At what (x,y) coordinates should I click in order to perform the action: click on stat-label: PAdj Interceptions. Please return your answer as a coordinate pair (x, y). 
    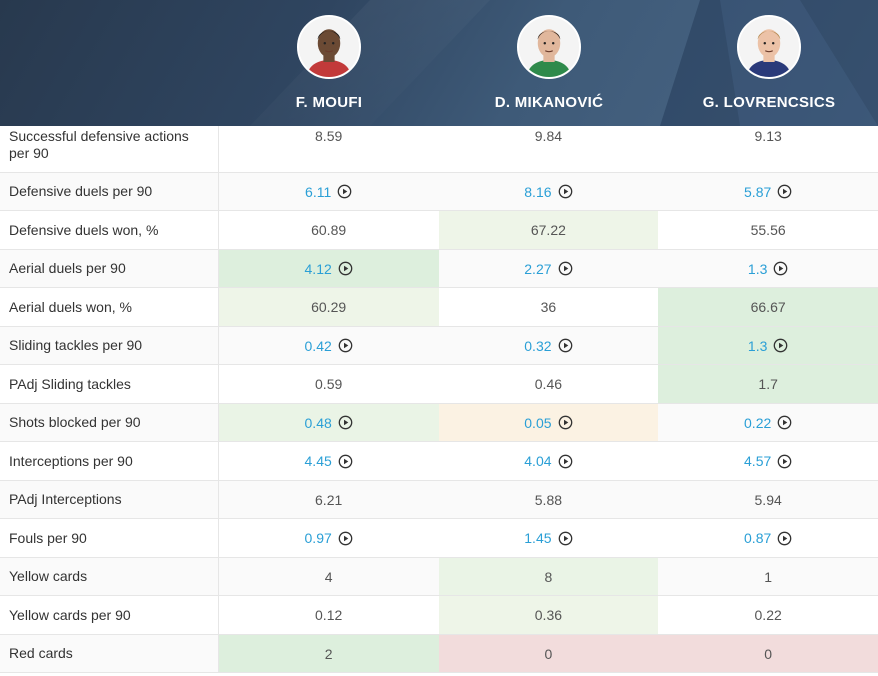
    Looking at the image, I should click on (109, 499).